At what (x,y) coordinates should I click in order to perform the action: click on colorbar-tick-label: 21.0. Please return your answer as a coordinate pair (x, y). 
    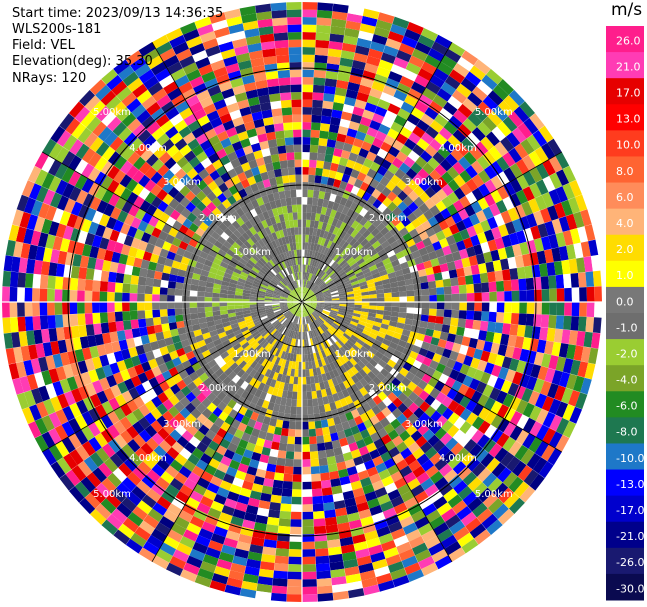
    Looking at the image, I should click on (628, 66).